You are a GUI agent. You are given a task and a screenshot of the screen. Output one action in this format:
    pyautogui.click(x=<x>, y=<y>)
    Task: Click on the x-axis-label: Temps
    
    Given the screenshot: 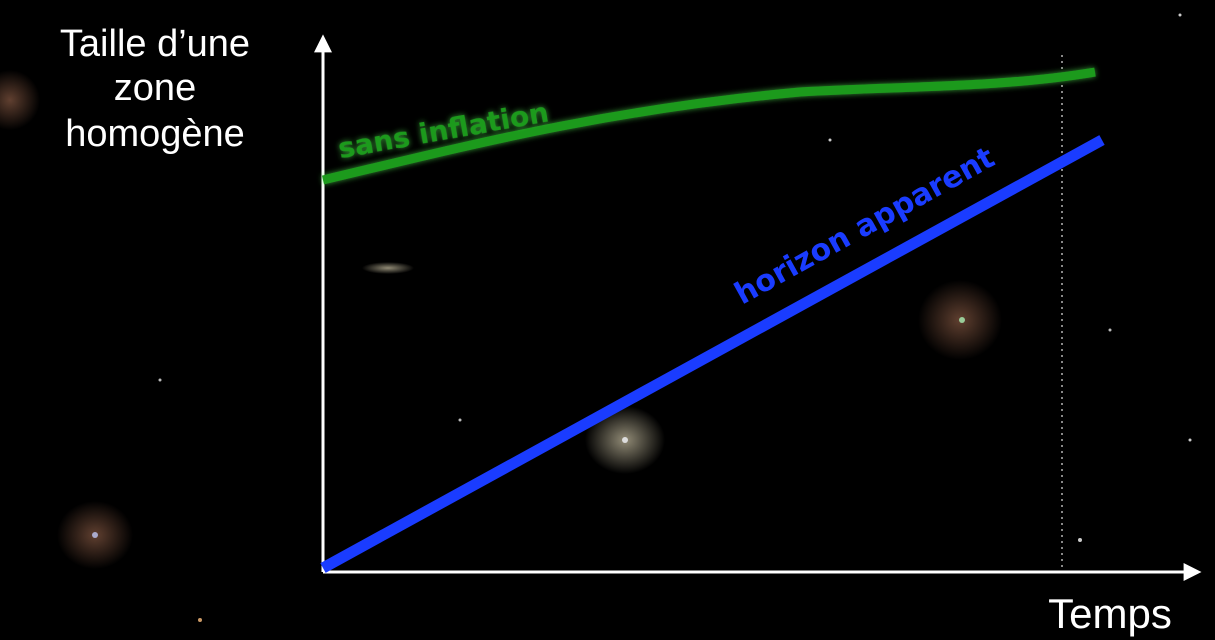 What is the action you would take?
    pyautogui.click(x=1110, y=613)
    